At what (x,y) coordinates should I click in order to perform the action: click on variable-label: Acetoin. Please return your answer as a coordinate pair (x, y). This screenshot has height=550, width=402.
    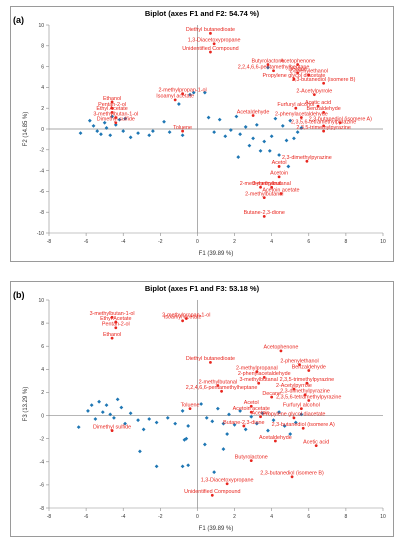
    Looking at the image, I should click on (261, 414).